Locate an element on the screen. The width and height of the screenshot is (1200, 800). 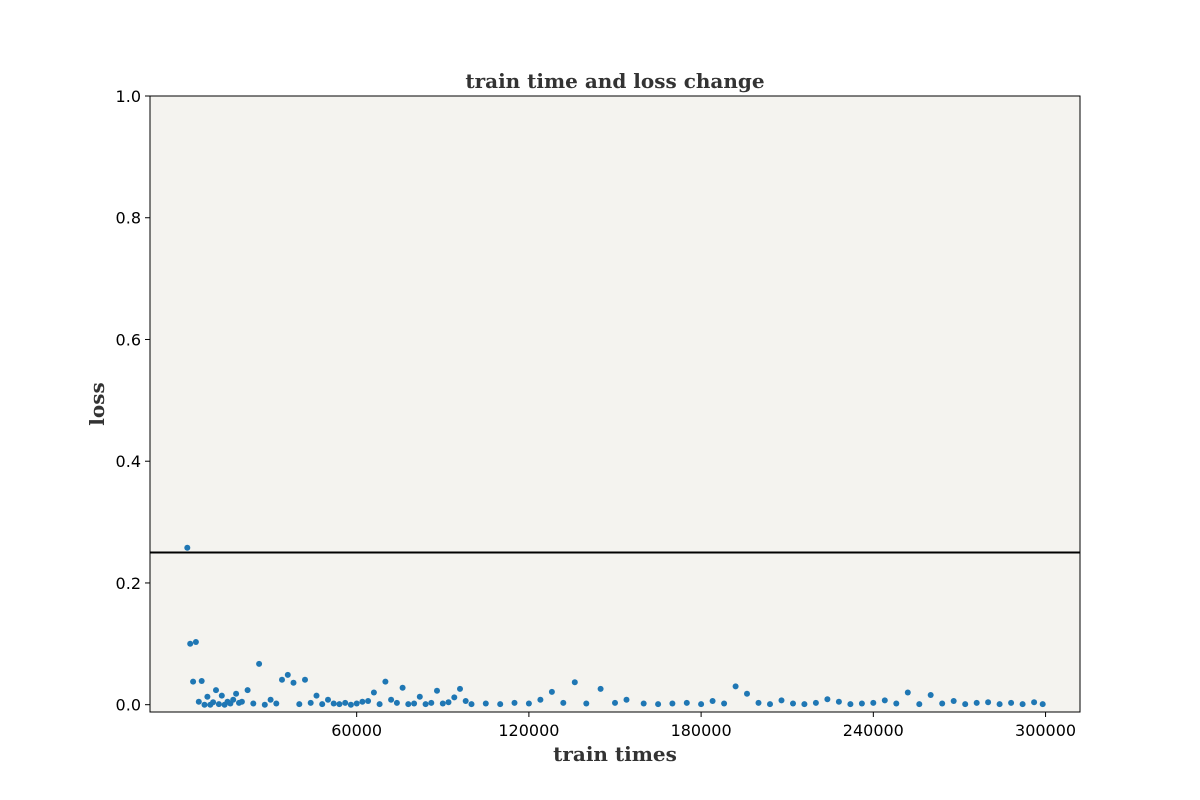
y-tick-label: 0.0 is located at coordinates (128, 705).